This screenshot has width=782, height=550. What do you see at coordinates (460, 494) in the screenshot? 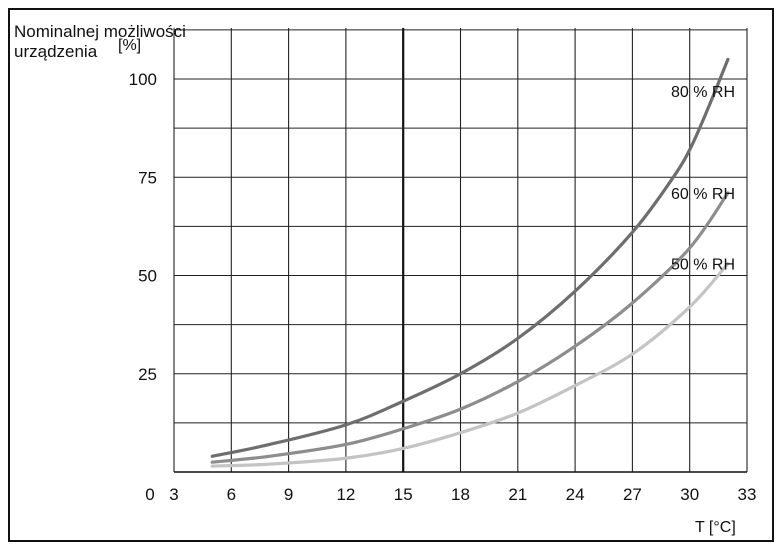
I see `x-tick-label: 18` at bounding box center [460, 494].